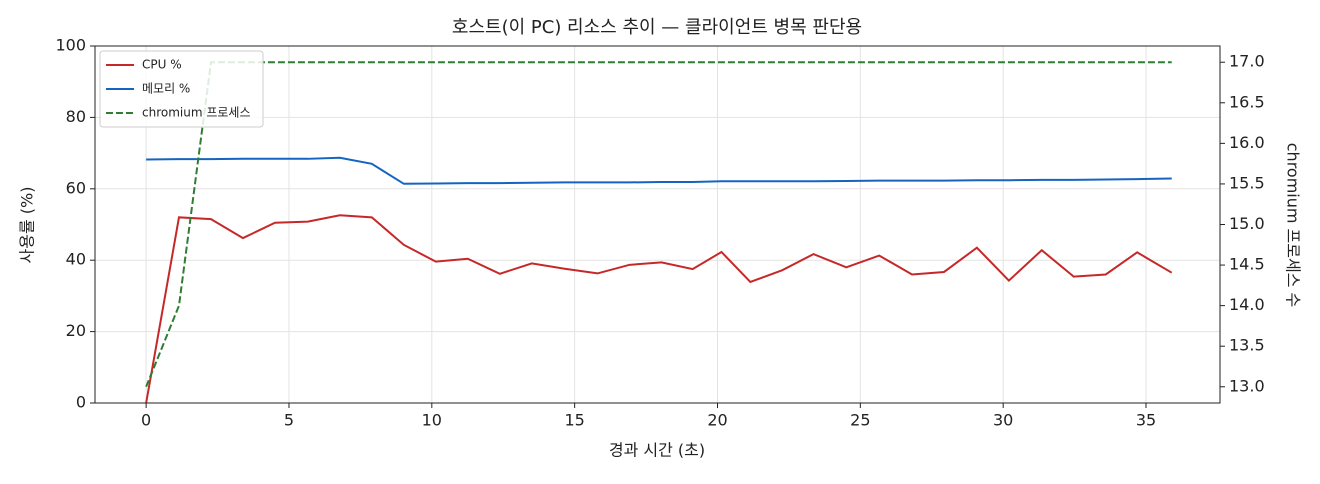 The height and width of the screenshot is (484, 1320). I want to click on legend-label: CPU %, so click(162, 65).